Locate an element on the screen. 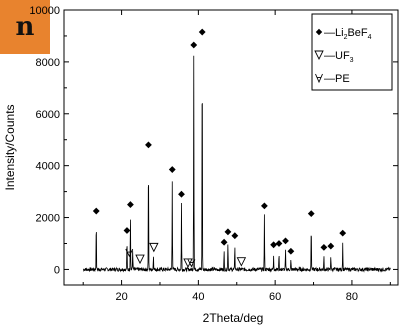 Image resolution: width=401 pixels, height=330 pixels. y-tick-label: 2000 is located at coordinates (48, 219).